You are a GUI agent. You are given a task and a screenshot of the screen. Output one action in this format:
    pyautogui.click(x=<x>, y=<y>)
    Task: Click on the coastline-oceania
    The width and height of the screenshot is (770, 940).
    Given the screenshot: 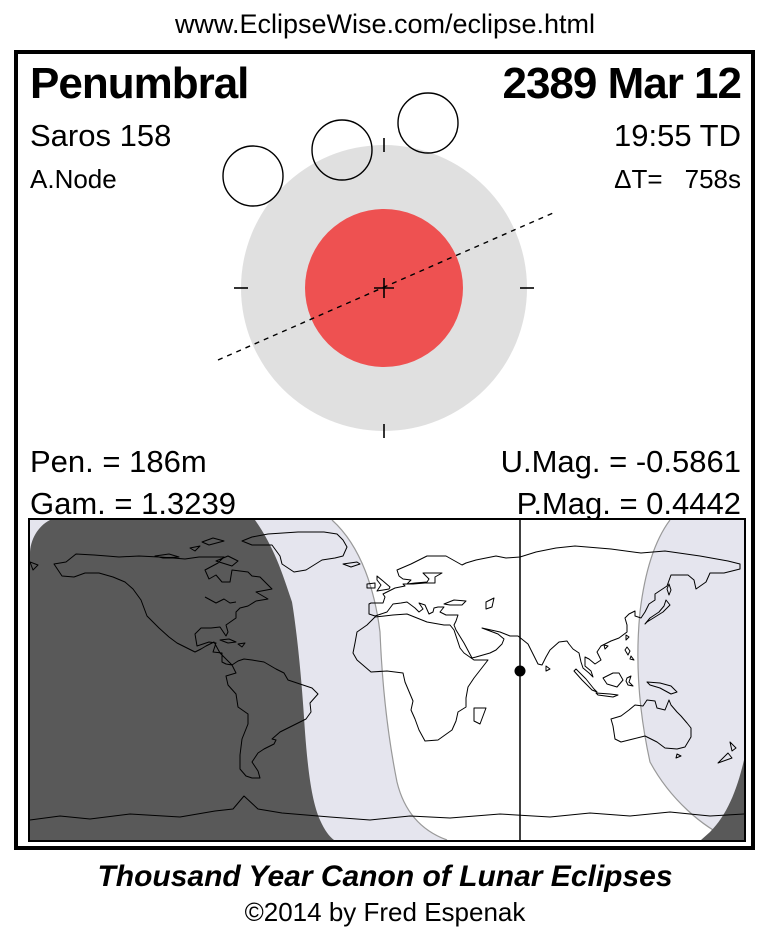 What is the action you would take?
    pyautogui.click(x=655, y=673)
    